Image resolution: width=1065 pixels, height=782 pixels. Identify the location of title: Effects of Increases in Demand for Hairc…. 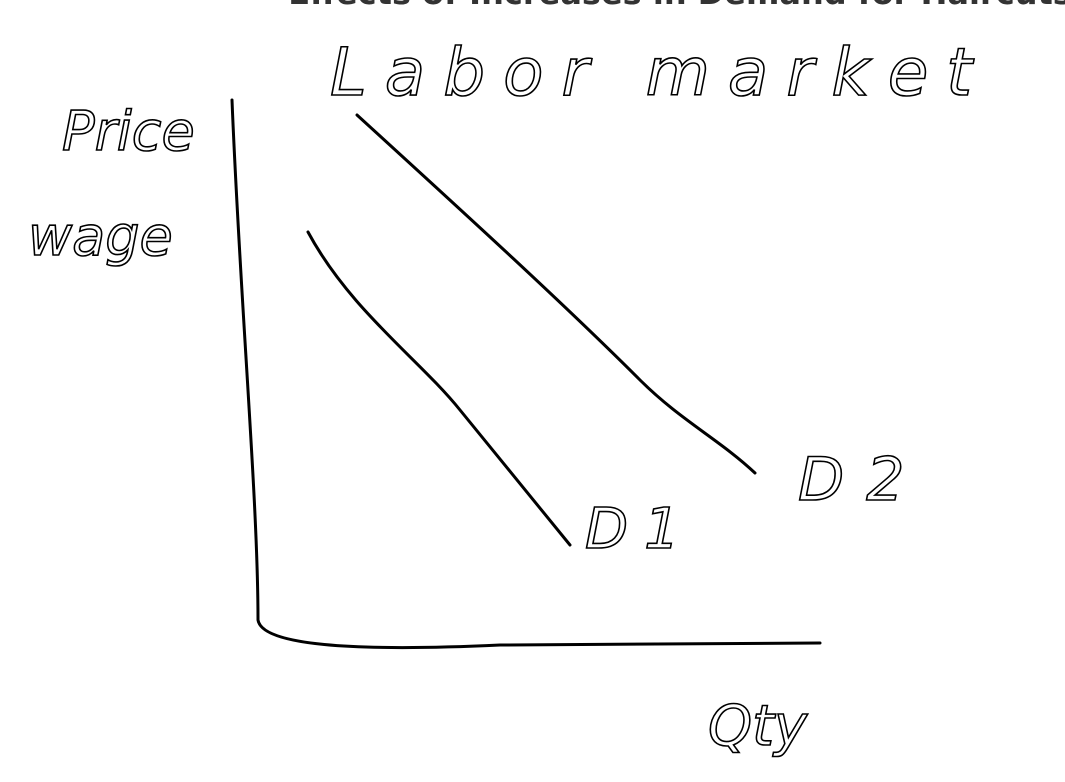
(676, 6).